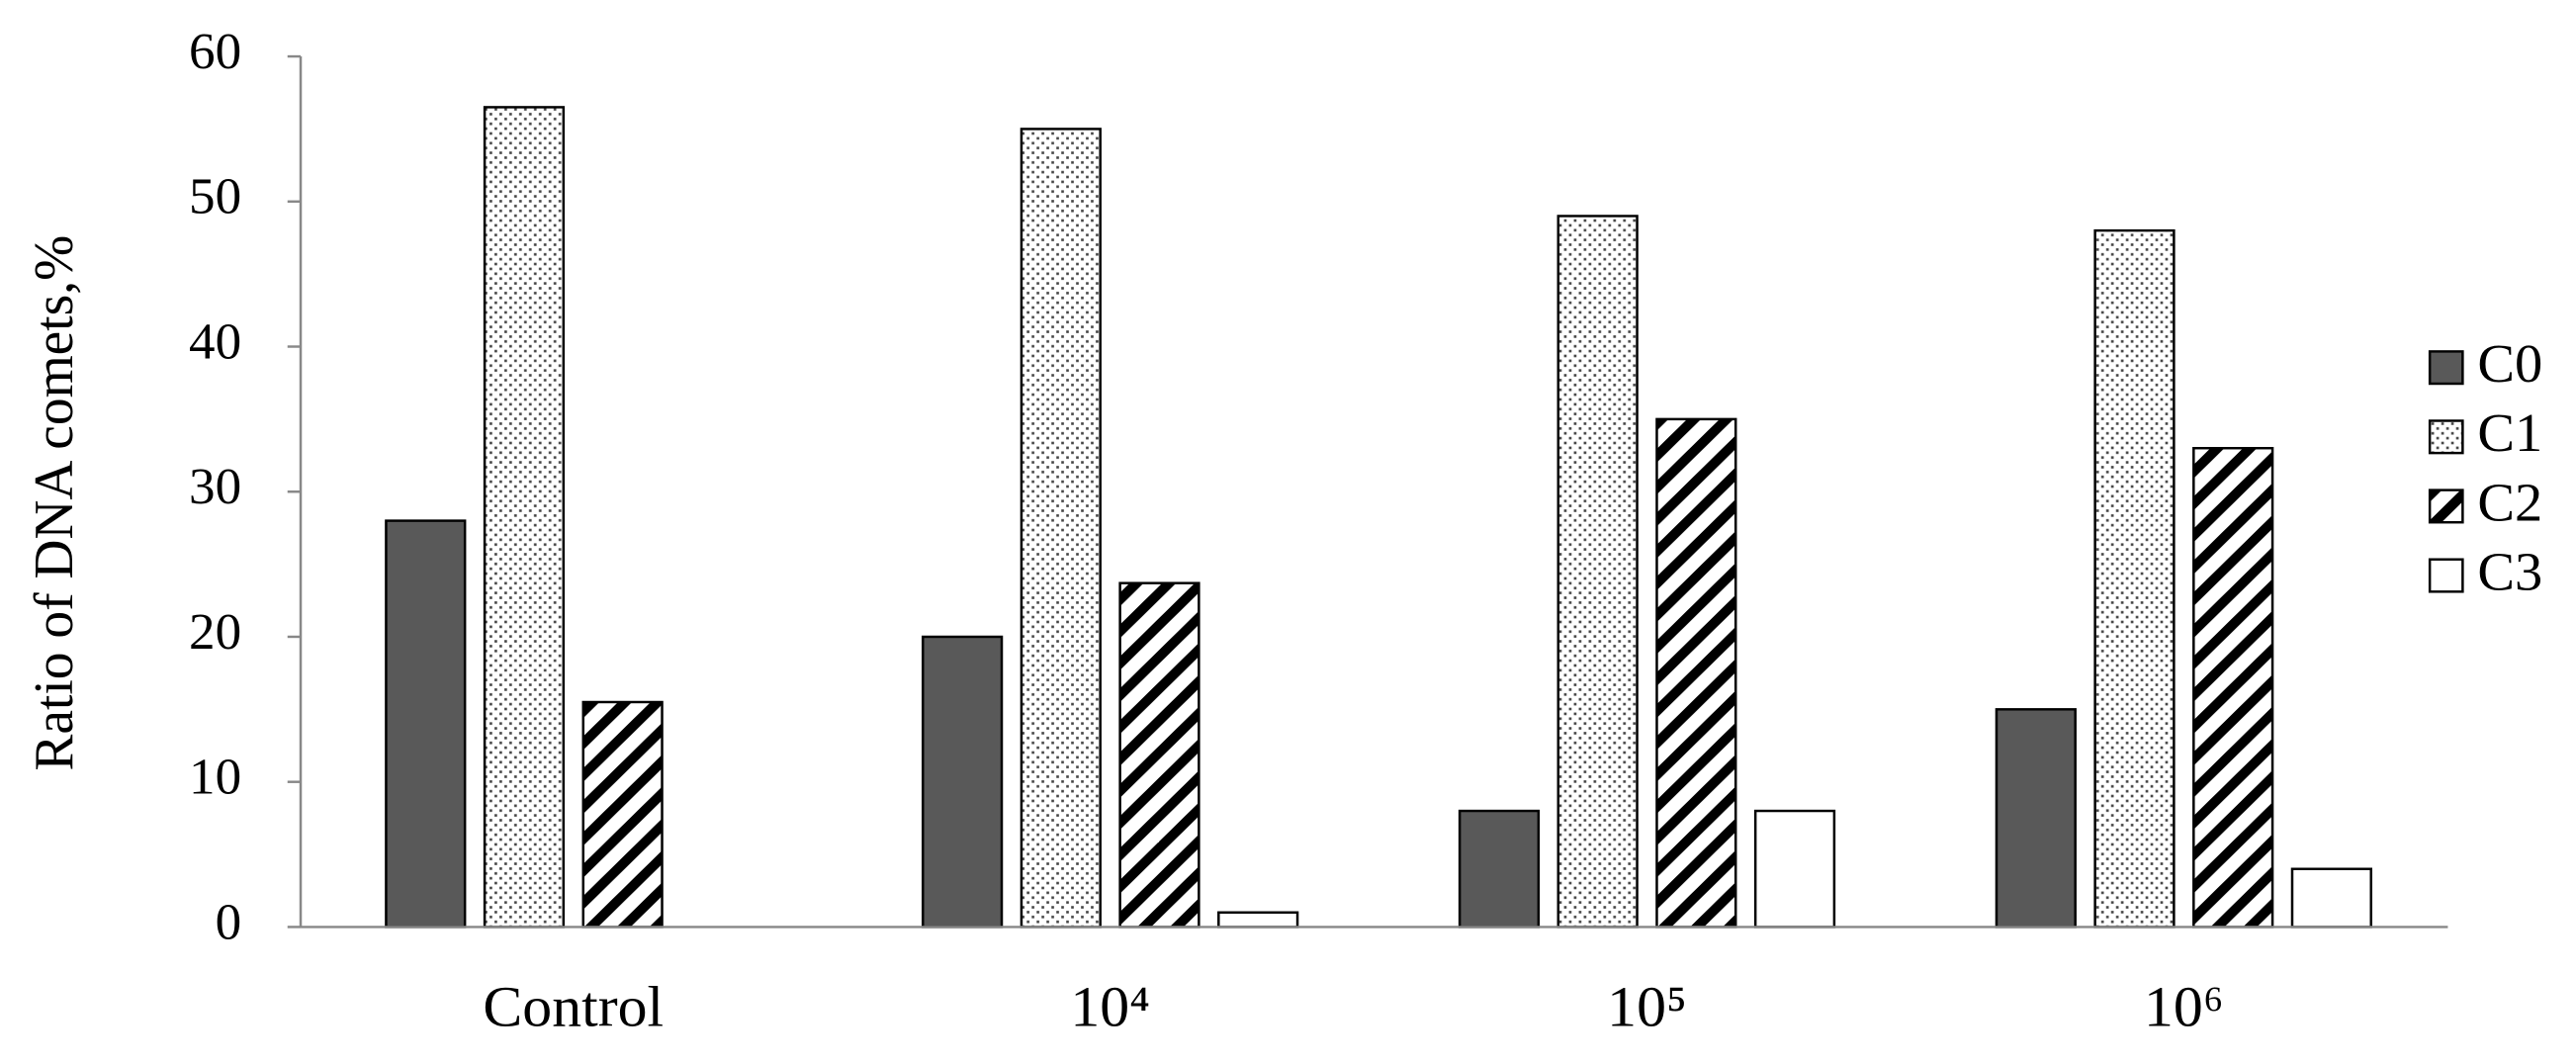 Image resolution: width=2576 pixels, height=1064 pixels. What do you see at coordinates (573, 1006) in the screenshot?
I see `x-tick-label: Control` at bounding box center [573, 1006].